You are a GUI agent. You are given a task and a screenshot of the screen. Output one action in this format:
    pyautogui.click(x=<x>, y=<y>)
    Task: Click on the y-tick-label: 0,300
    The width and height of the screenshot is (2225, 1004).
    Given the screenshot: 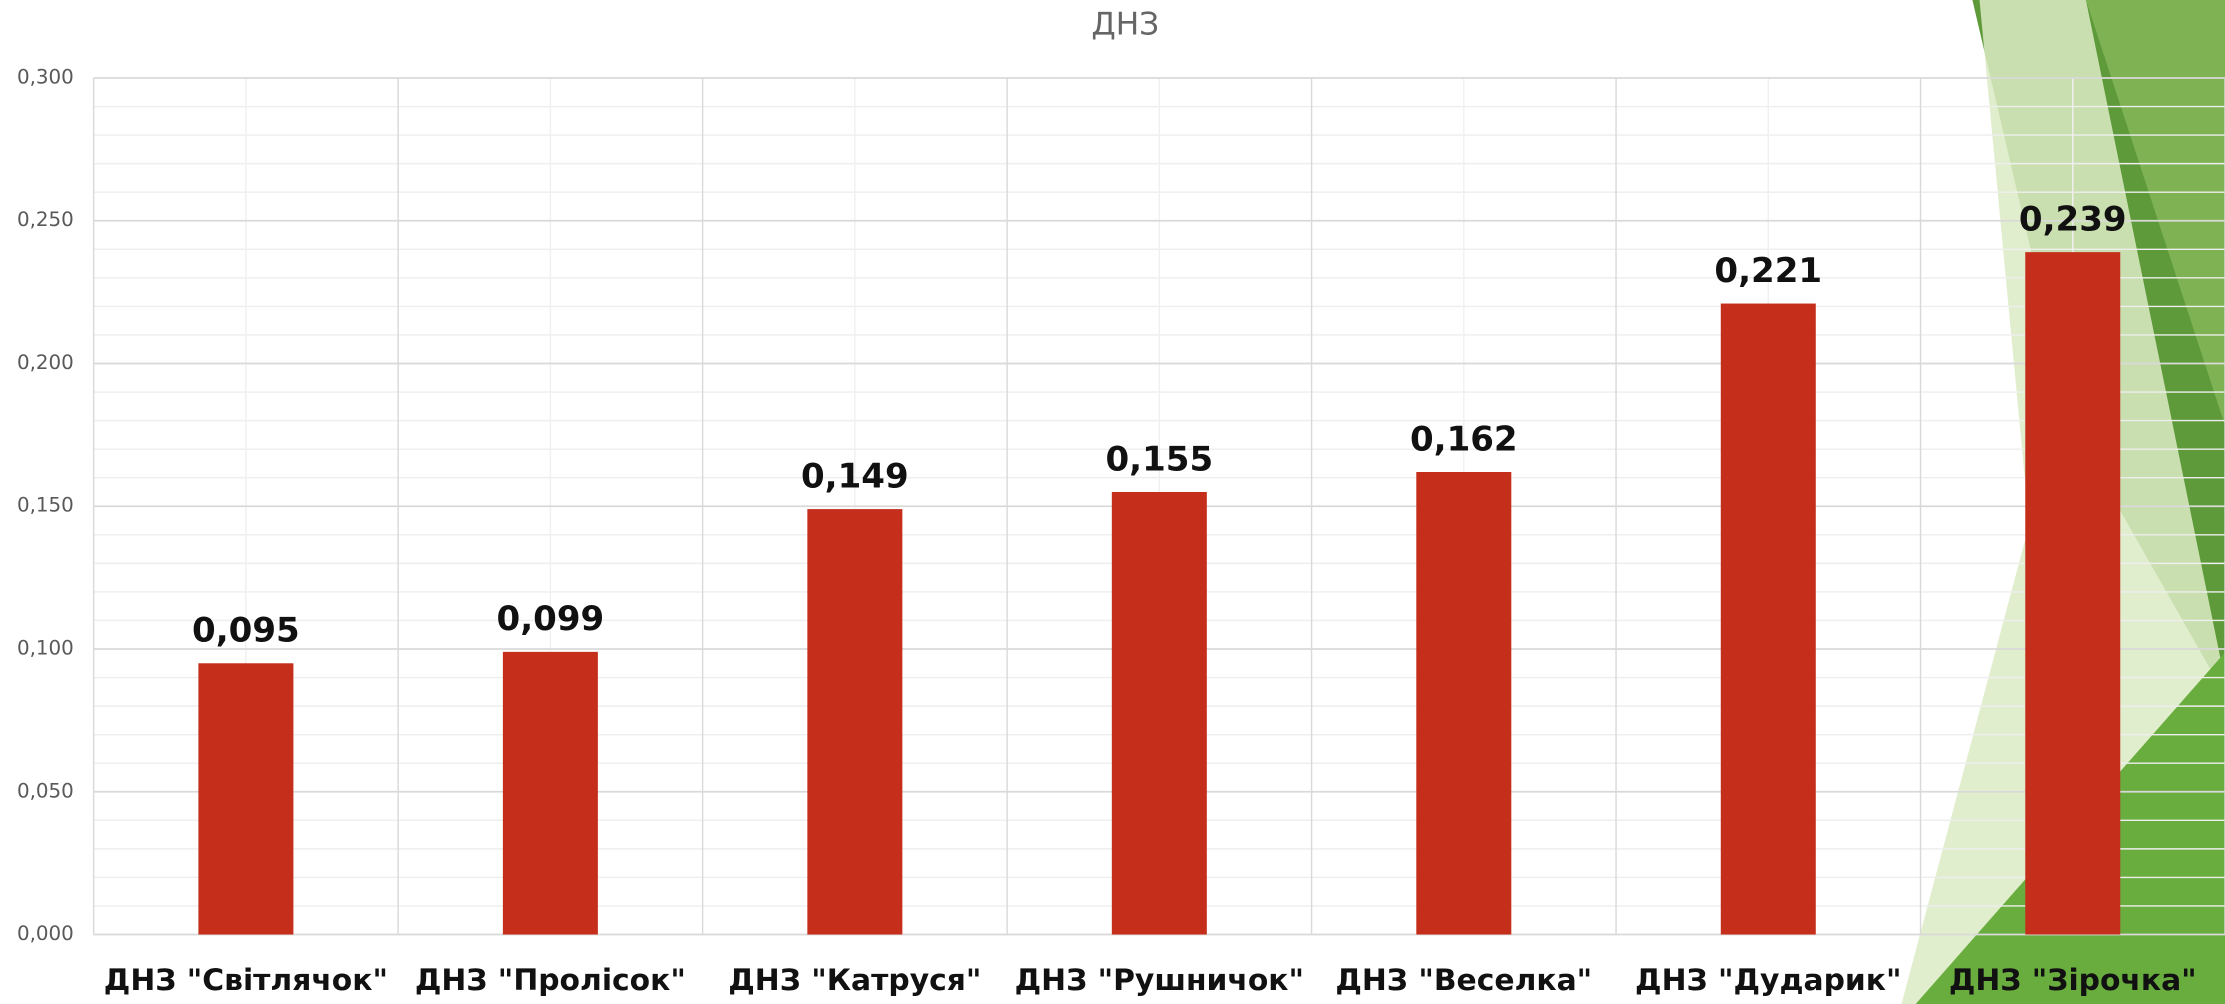 What is the action you would take?
    pyautogui.click(x=45, y=76)
    